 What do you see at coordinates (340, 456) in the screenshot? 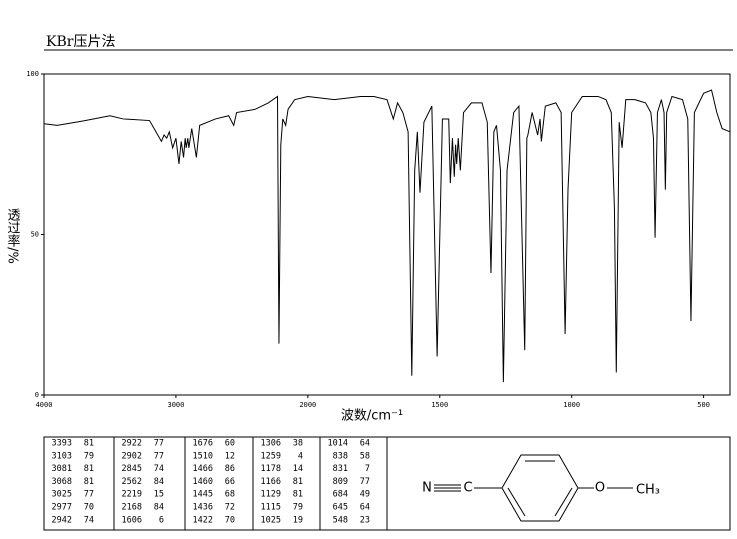
I see `peak-wavenumber: 838` at bounding box center [340, 456].